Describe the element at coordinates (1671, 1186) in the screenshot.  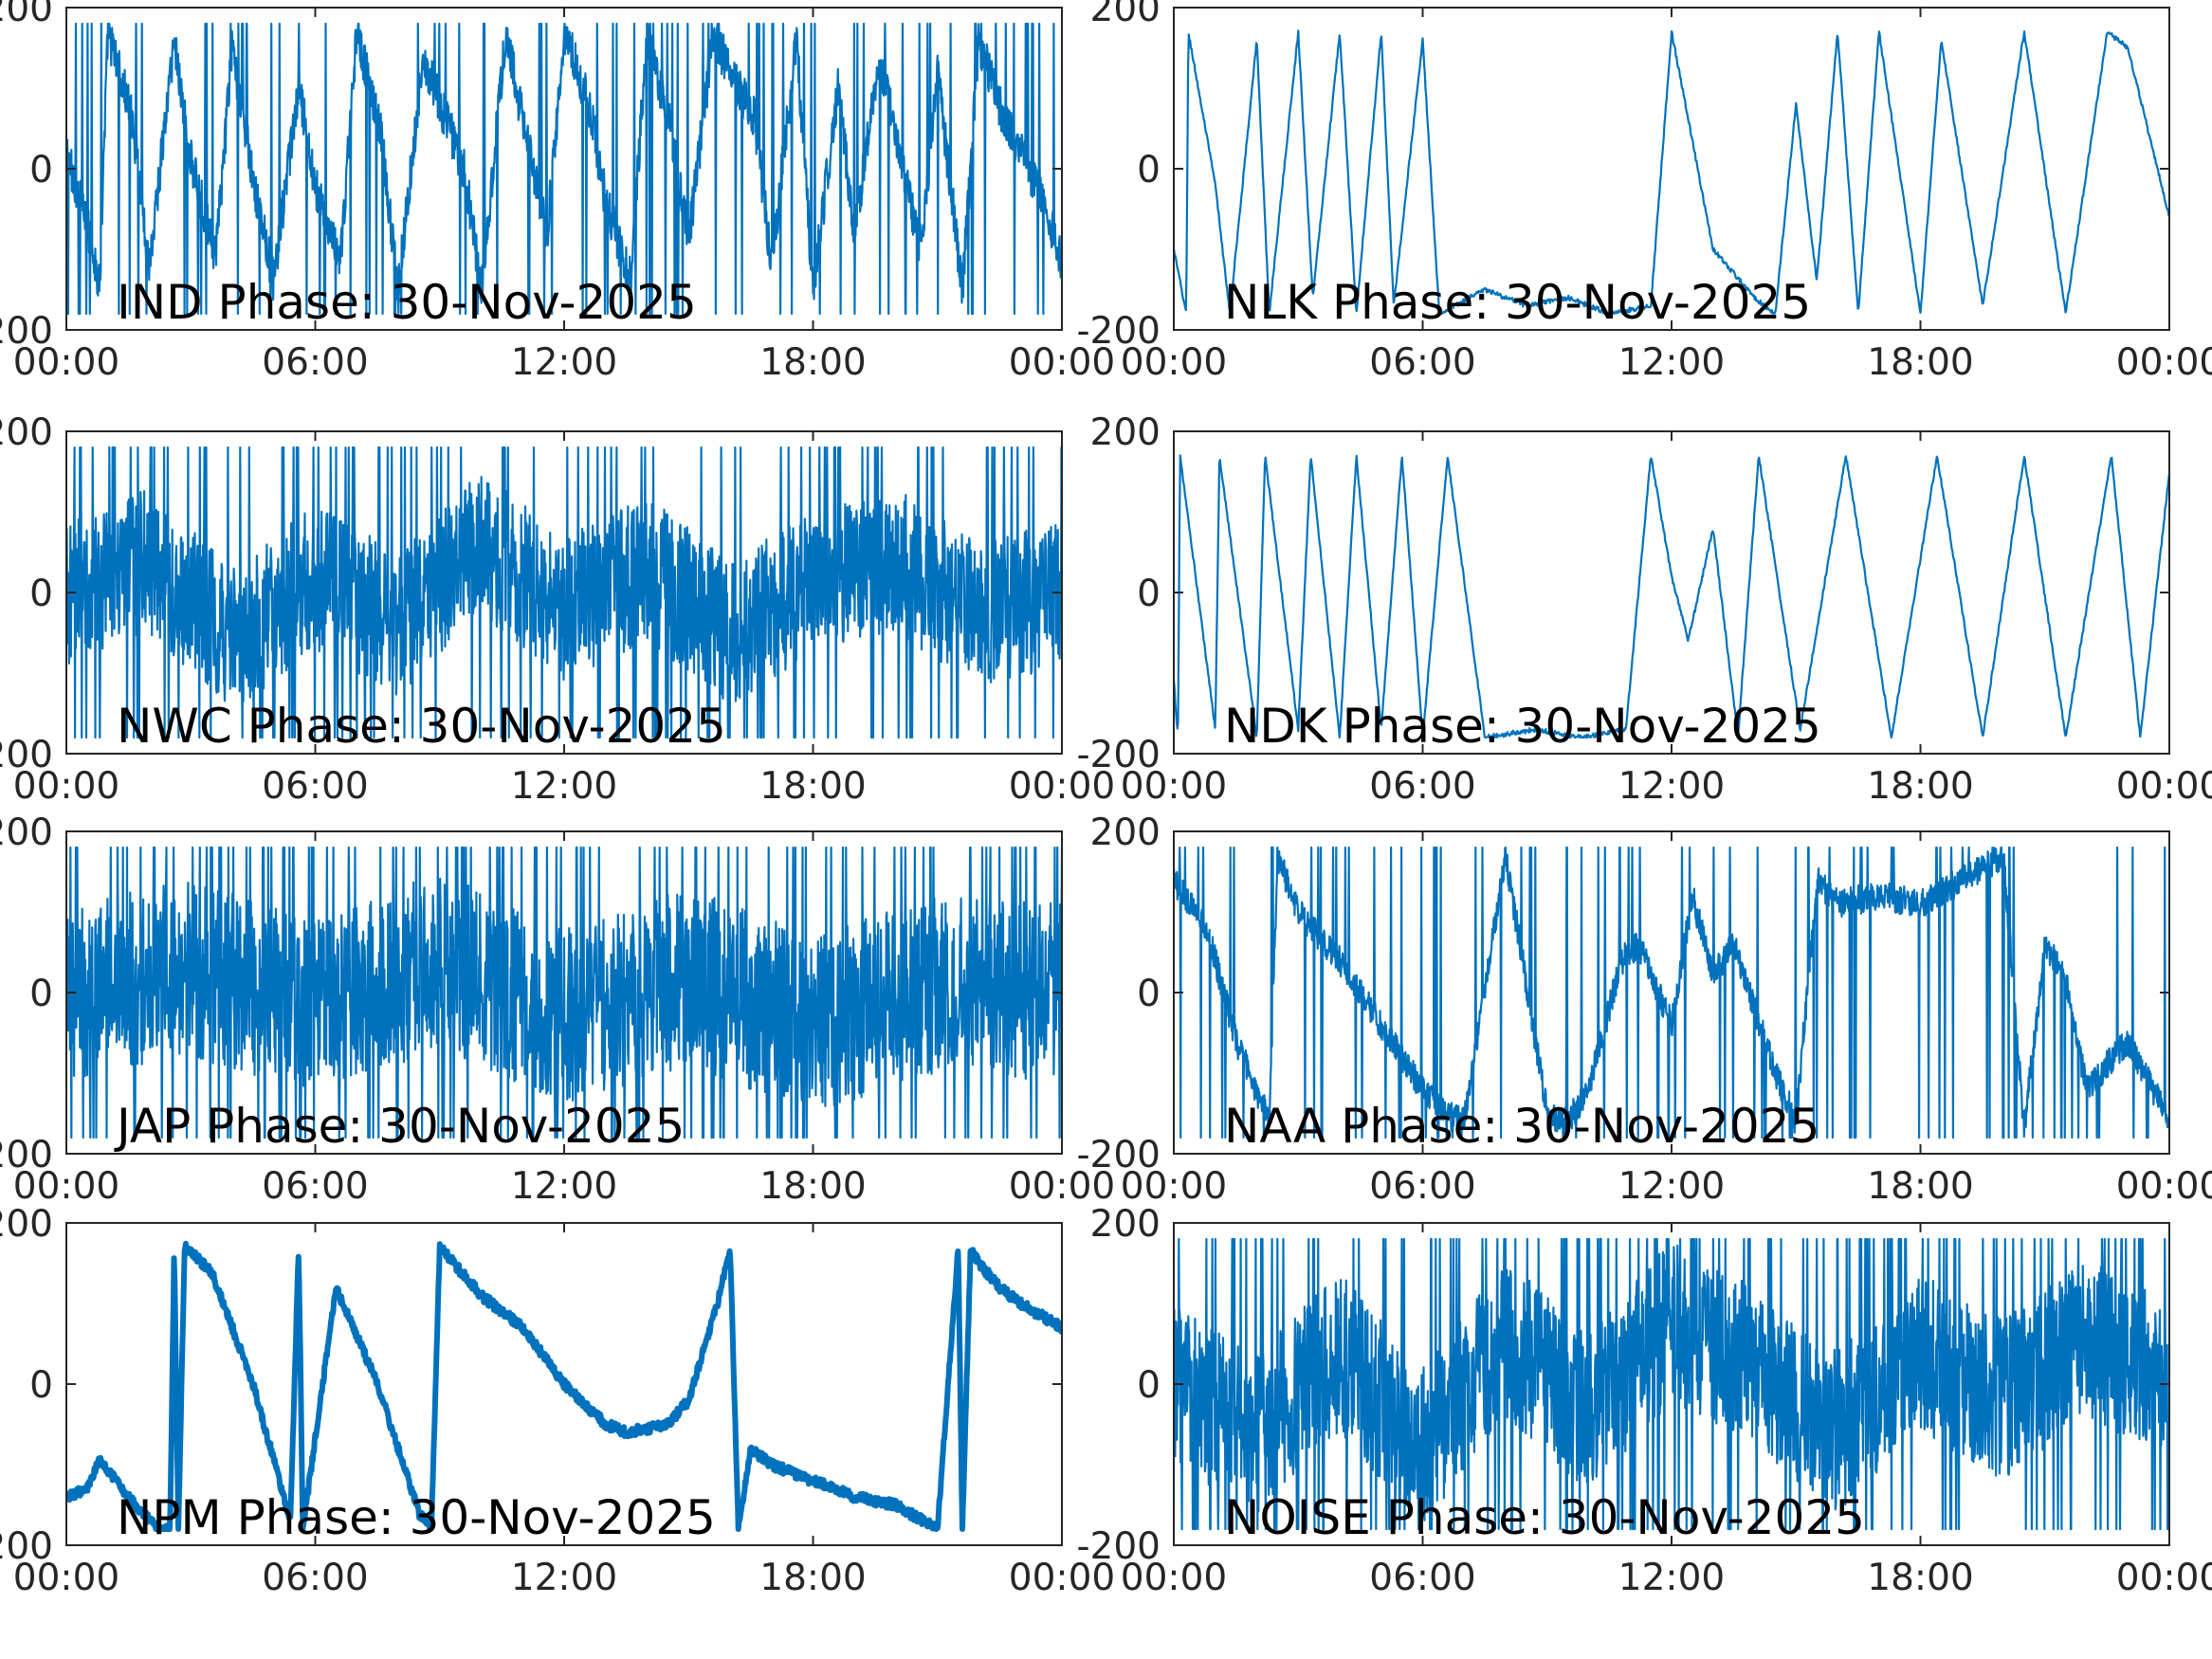
I see `naa-xtick-label: 12:00` at that location.